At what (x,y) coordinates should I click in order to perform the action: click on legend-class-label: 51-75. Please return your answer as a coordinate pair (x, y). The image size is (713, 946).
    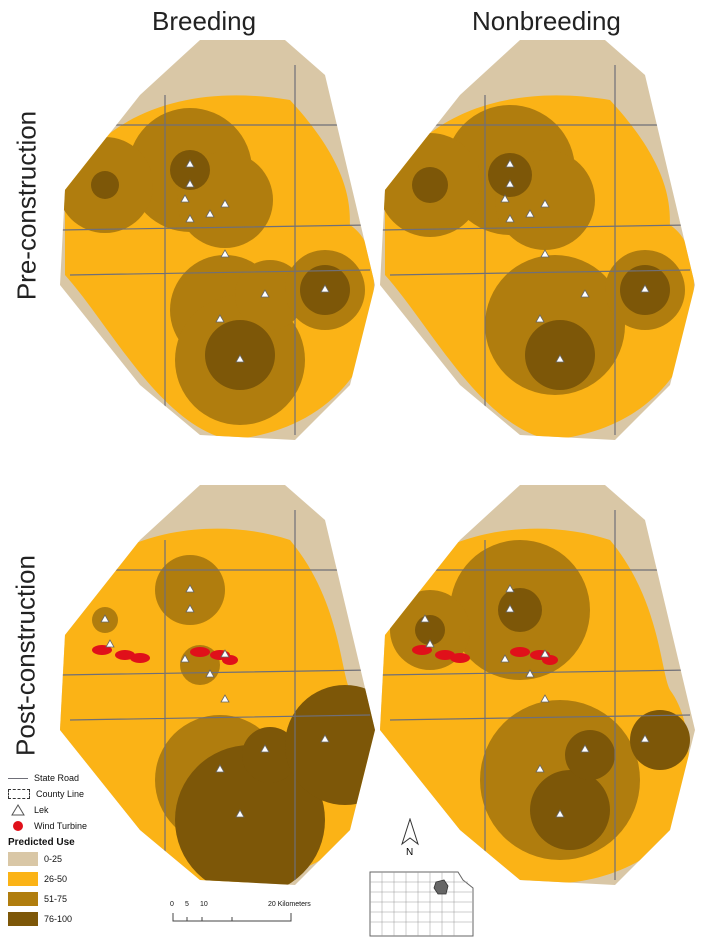
    Looking at the image, I should click on (56, 899).